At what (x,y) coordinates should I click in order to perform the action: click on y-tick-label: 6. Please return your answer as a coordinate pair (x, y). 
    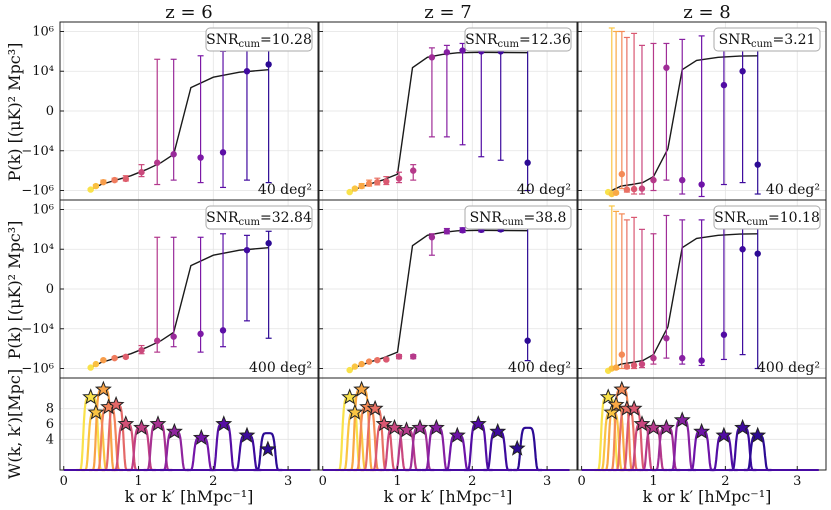
    Looking at the image, I should click on (50, 424).